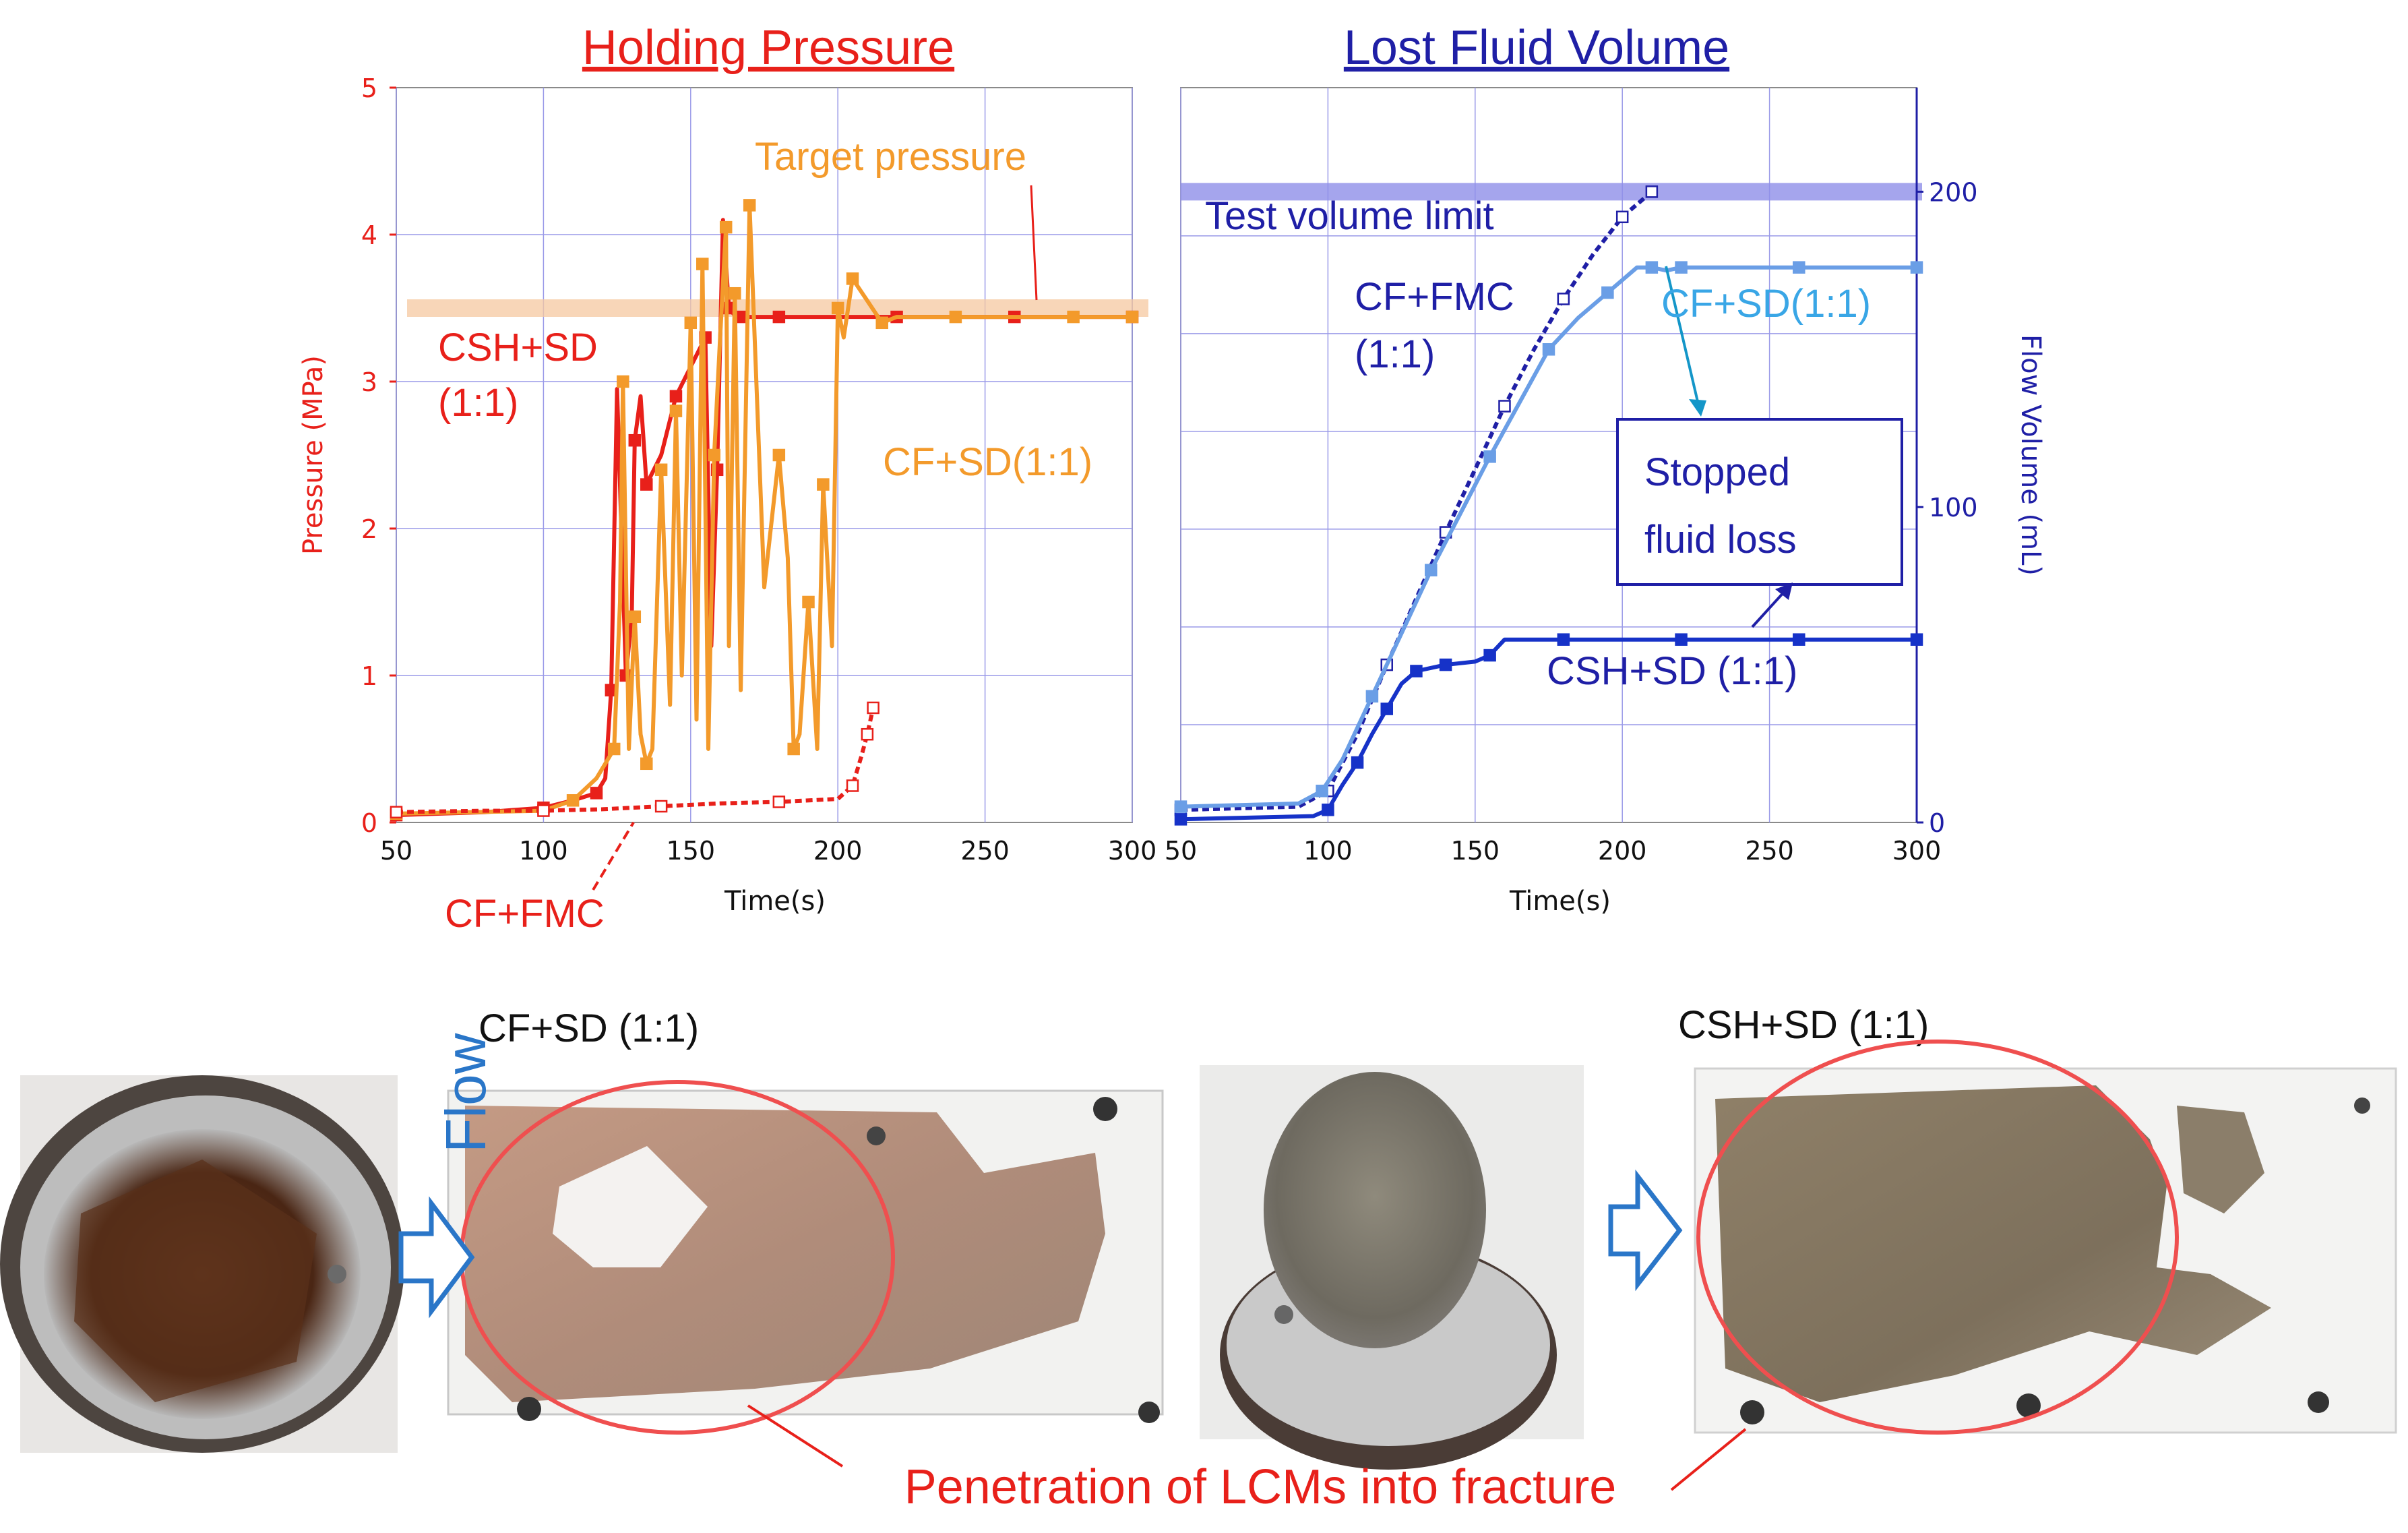 This screenshot has height=1533, width=2408. Describe the element at coordinates (838, 851) in the screenshot. I see `p-x-tick: 200` at that location.